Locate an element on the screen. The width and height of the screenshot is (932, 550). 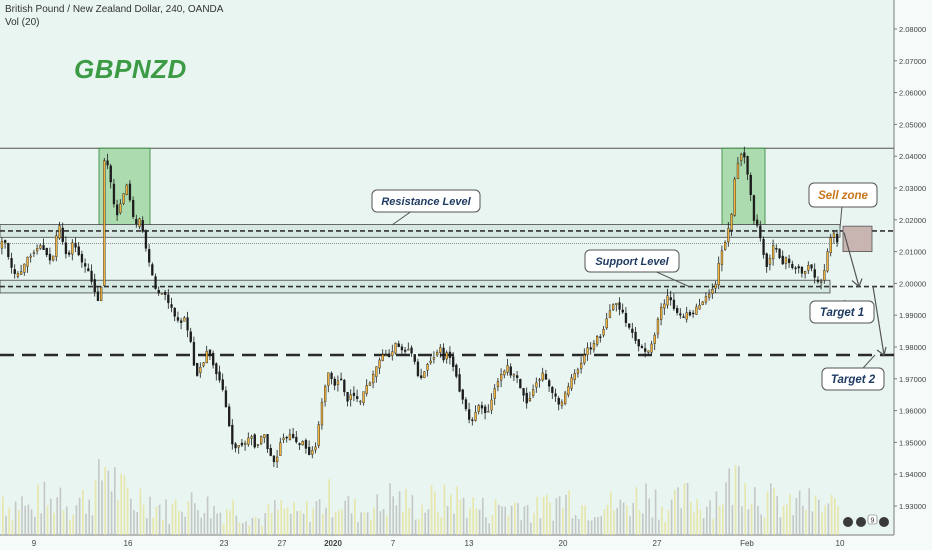
projection-arrows is located at coordinates (865, 294).